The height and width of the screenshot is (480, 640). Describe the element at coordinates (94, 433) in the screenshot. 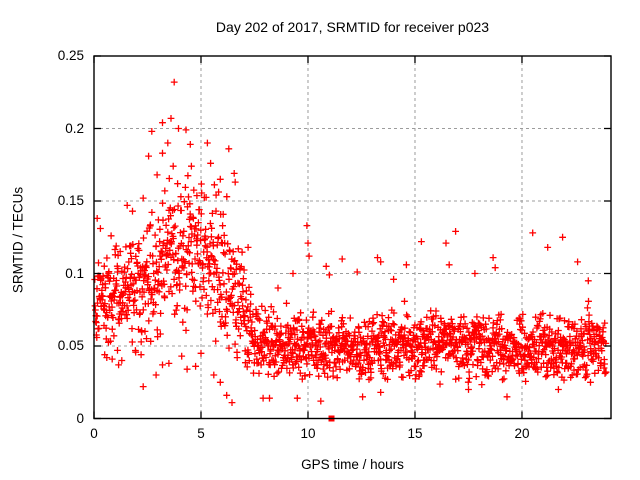

I see `x-tick-label: 0` at that location.